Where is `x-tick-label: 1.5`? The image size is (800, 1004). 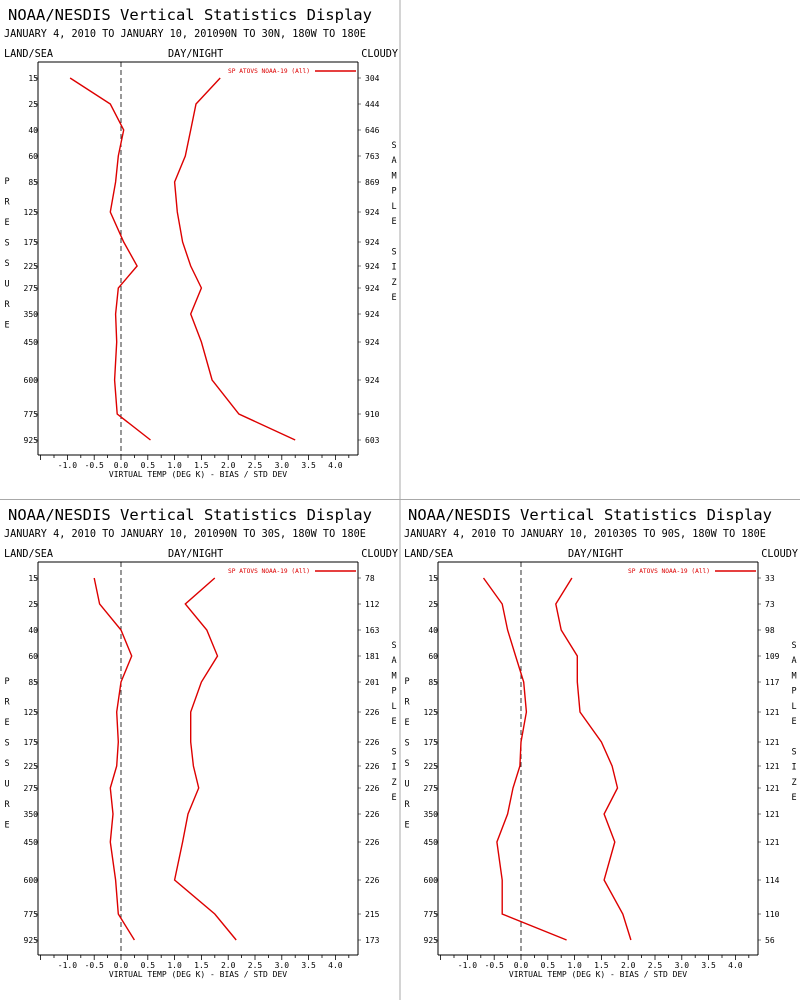 x-tick-label: 1.5 is located at coordinates (201, 465).